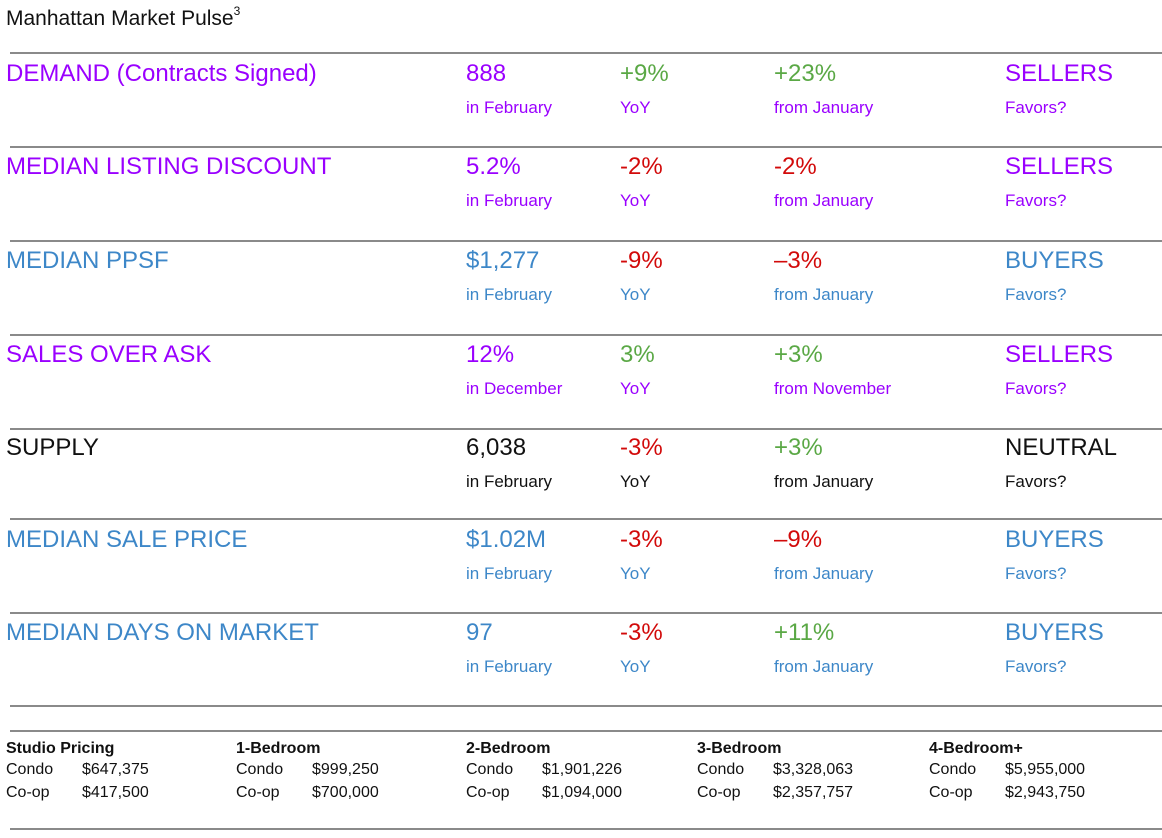 The height and width of the screenshot is (838, 1162). What do you see at coordinates (161, 73) in the screenshot?
I see `metric-label: DEMAND (Contracts Signed)` at bounding box center [161, 73].